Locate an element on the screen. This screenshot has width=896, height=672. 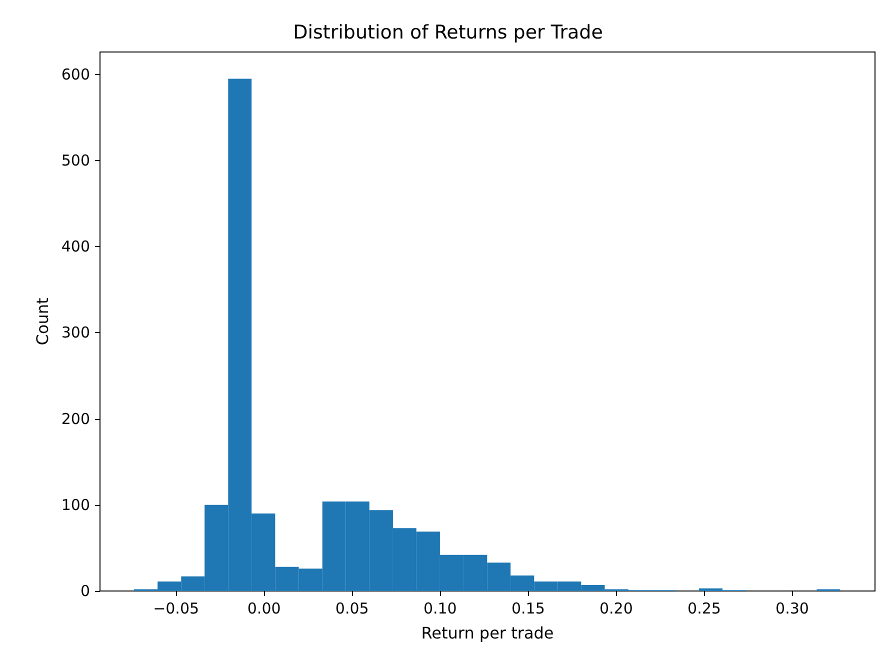
x-tick-label: 0.10 is located at coordinates (440, 609).